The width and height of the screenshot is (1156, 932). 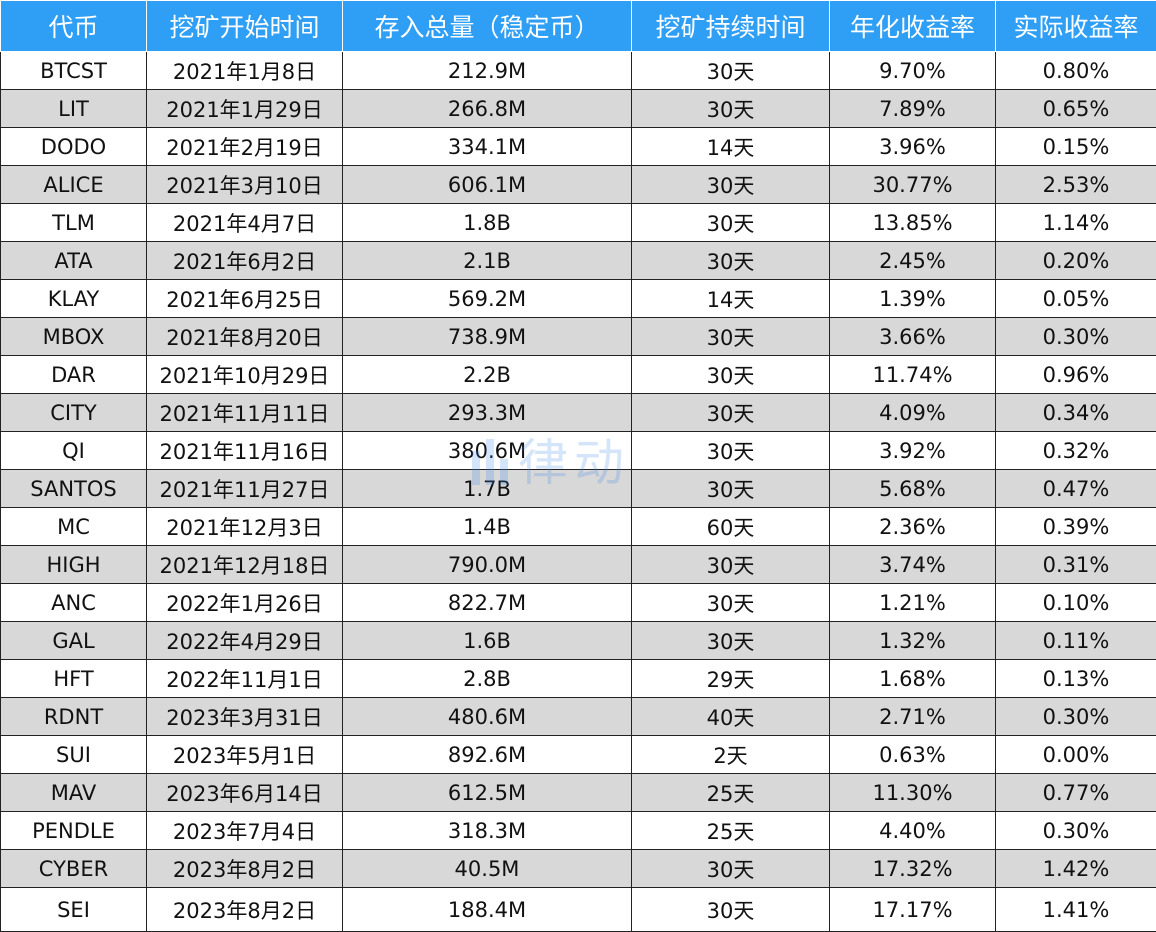 What do you see at coordinates (73, 830) in the screenshot?
I see `token-cell: PENDLE` at bounding box center [73, 830].